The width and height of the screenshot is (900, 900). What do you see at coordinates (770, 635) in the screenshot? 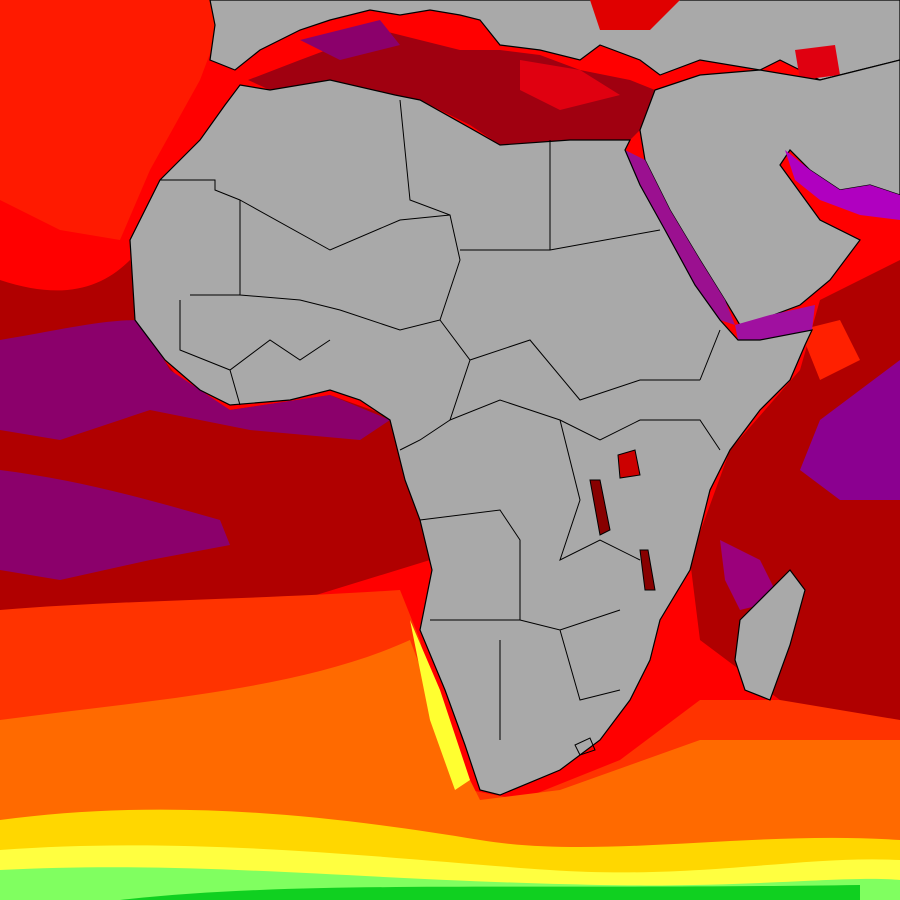
I see `land-madagascar` at bounding box center [770, 635].